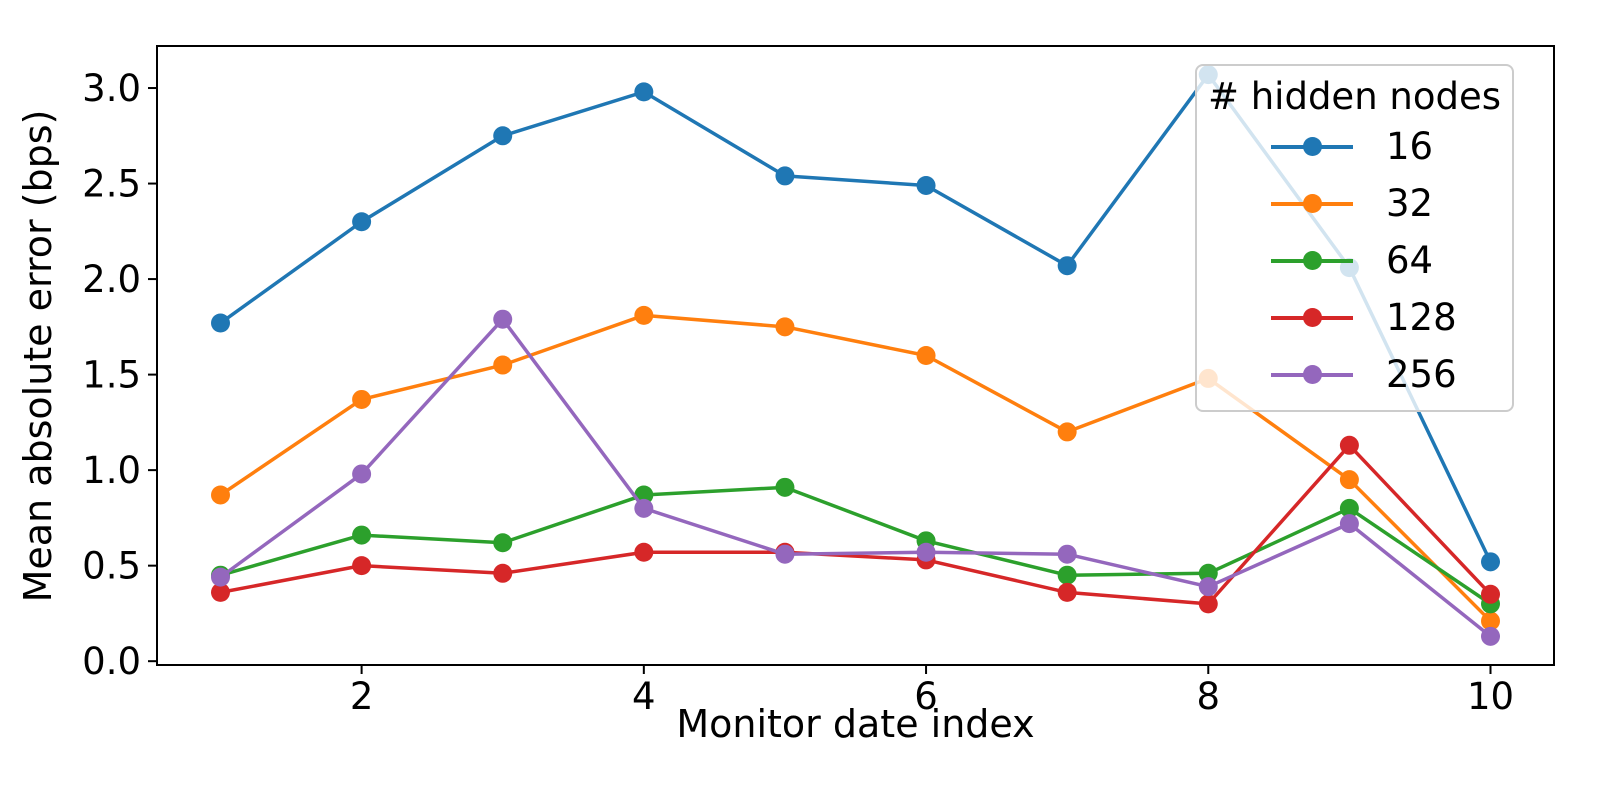 Image resolution: width=1600 pixels, height=800 pixels. Describe the element at coordinates (644, 696) in the screenshot. I see `x-tick-label: 4` at that location.